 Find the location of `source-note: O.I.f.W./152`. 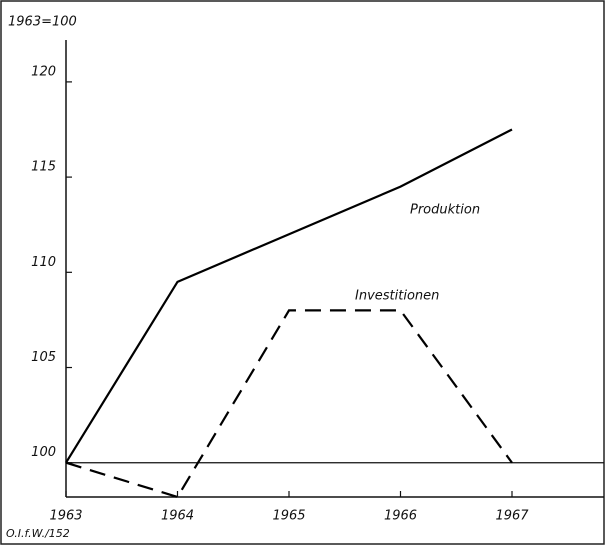

source-note: O.I.f.W./152 is located at coordinates (38, 533).